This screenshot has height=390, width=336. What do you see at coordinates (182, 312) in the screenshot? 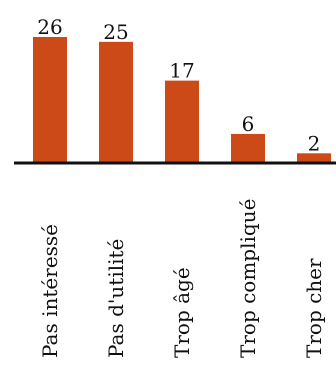
I see `category-label-2: Trop âgé` at bounding box center [182, 312].